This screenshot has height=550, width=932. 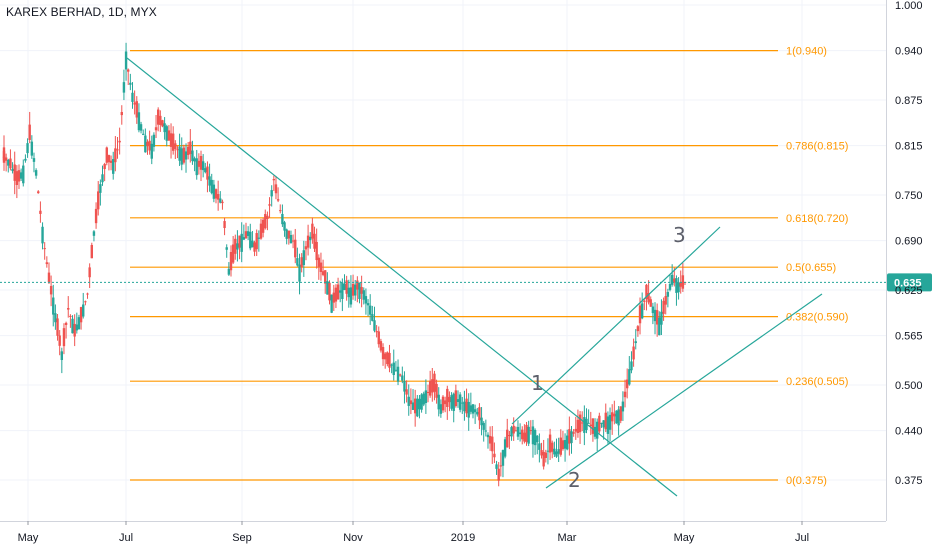 What do you see at coordinates (909, 52) in the screenshot?
I see `y-tick-label: 0.940` at bounding box center [909, 52].